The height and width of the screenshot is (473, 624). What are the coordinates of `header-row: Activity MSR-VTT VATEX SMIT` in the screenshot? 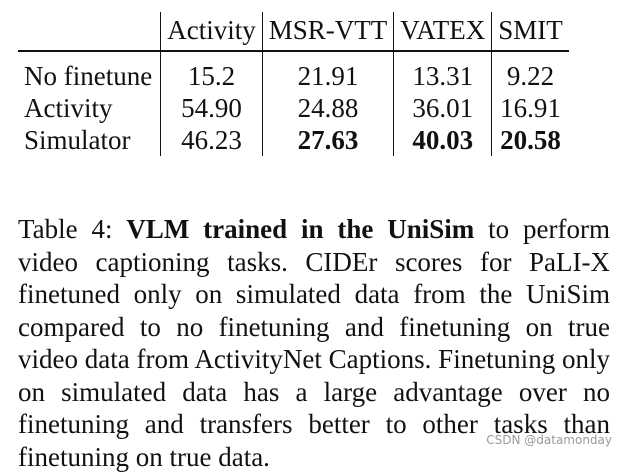 It's located at (293, 31).